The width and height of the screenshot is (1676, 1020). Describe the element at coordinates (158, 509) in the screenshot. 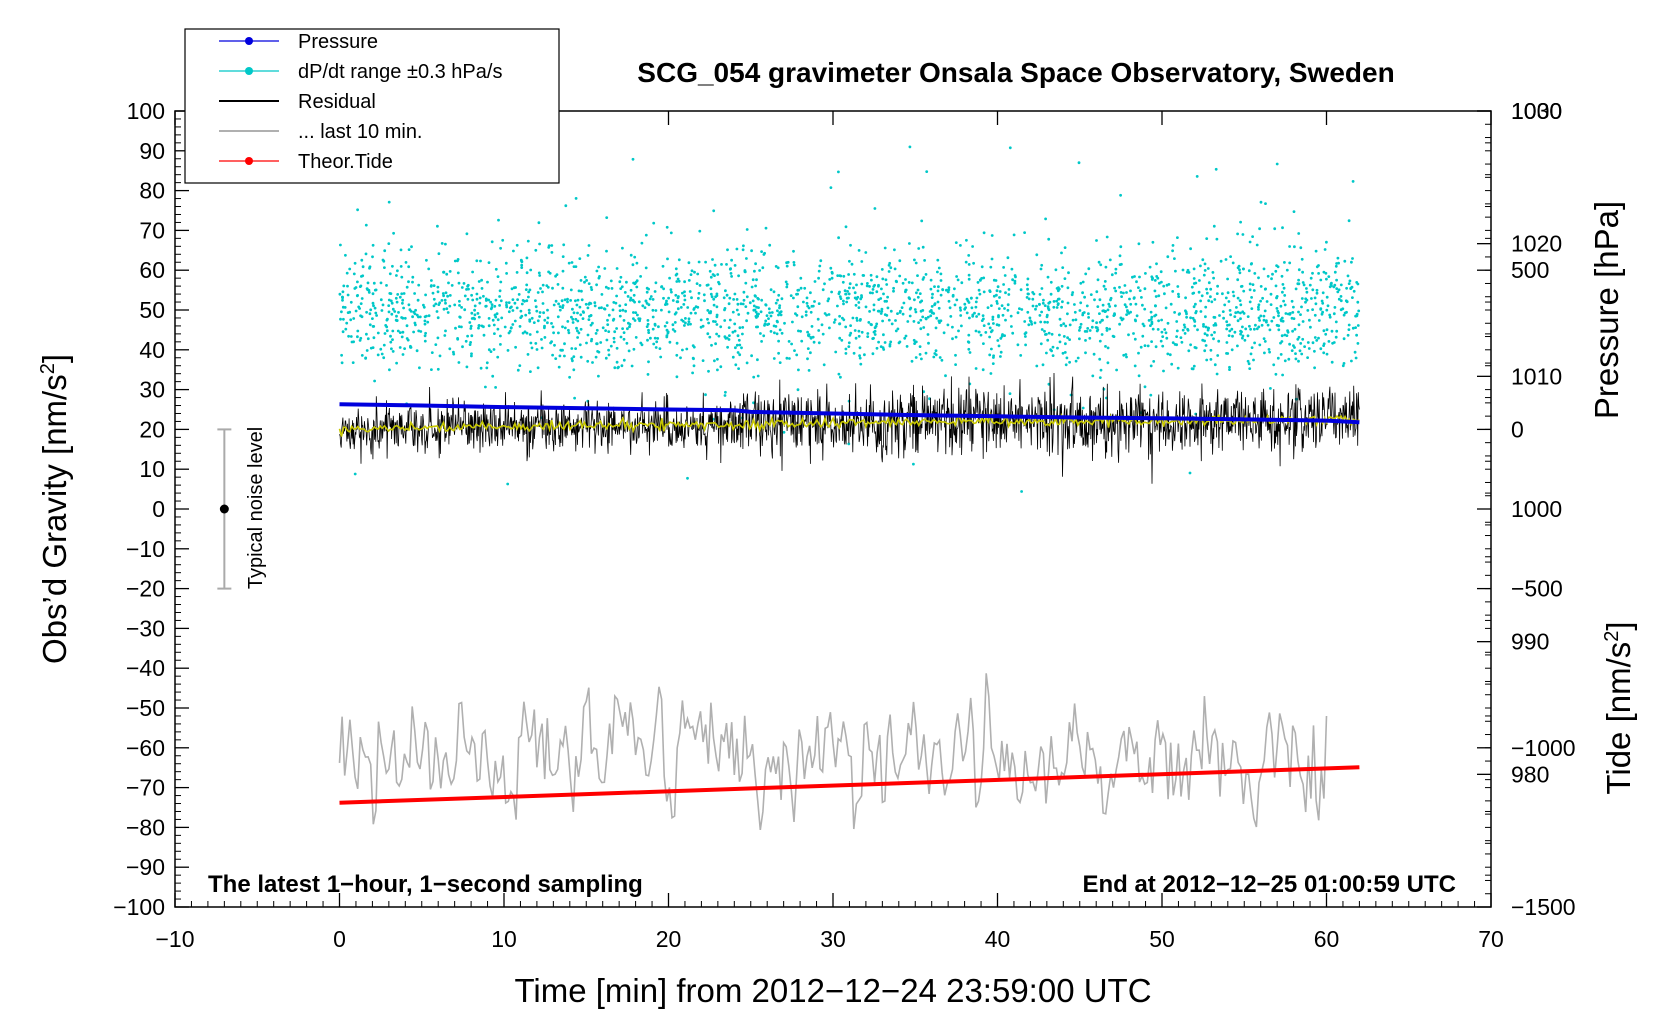

I see `y-left-tick-label: 0` at that location.